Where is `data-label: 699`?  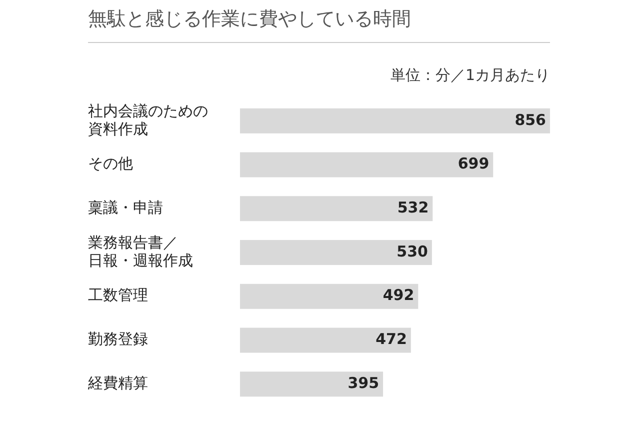
data-label: 699 is located at coordinates (474, 163).